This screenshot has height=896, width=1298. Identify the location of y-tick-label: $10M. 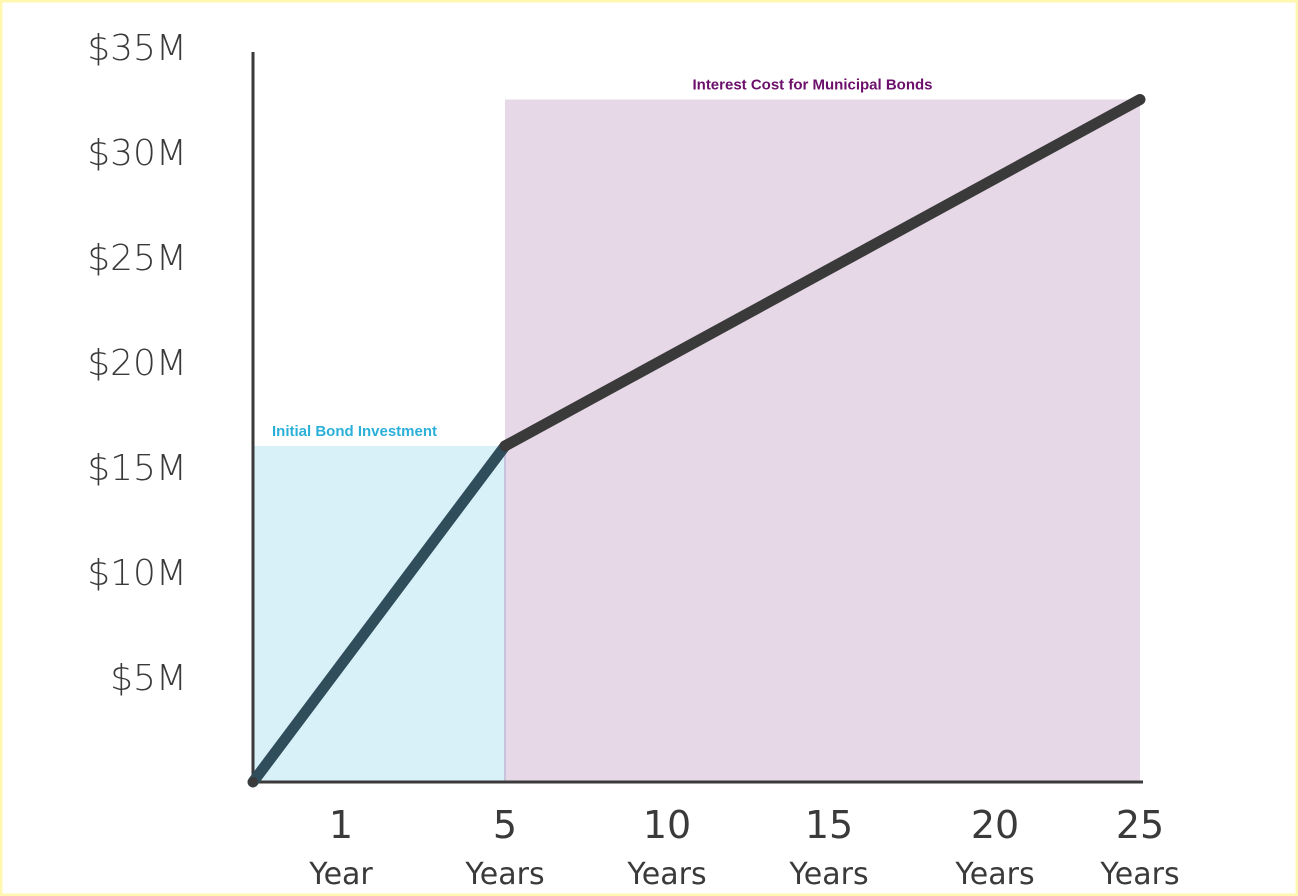
(137, 573).